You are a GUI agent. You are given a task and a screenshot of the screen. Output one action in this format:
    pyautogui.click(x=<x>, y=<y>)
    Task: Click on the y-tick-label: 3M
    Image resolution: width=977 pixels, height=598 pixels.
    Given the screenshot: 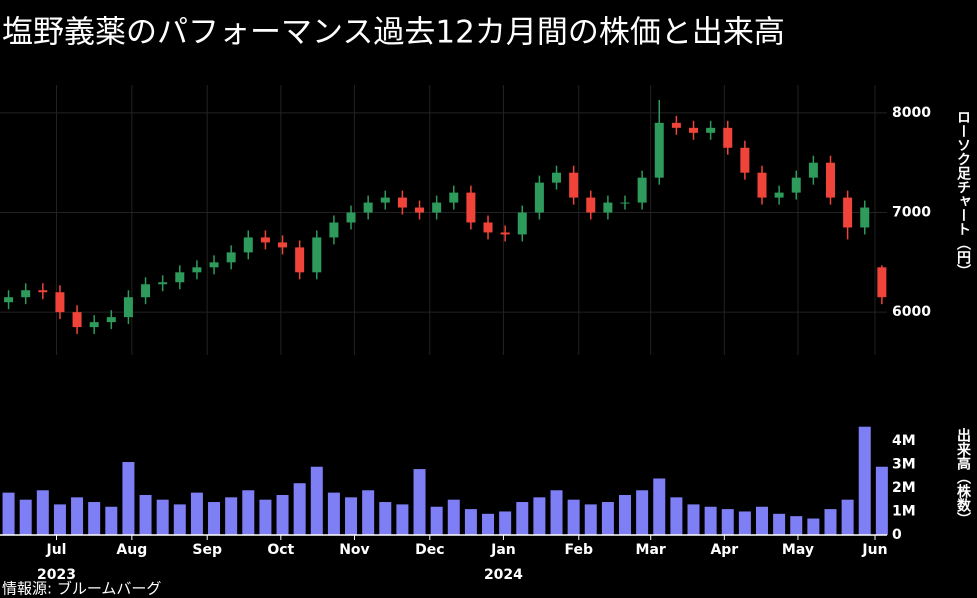 What is the action you would take?
    pyautogui.click(x=904, y=464)
    